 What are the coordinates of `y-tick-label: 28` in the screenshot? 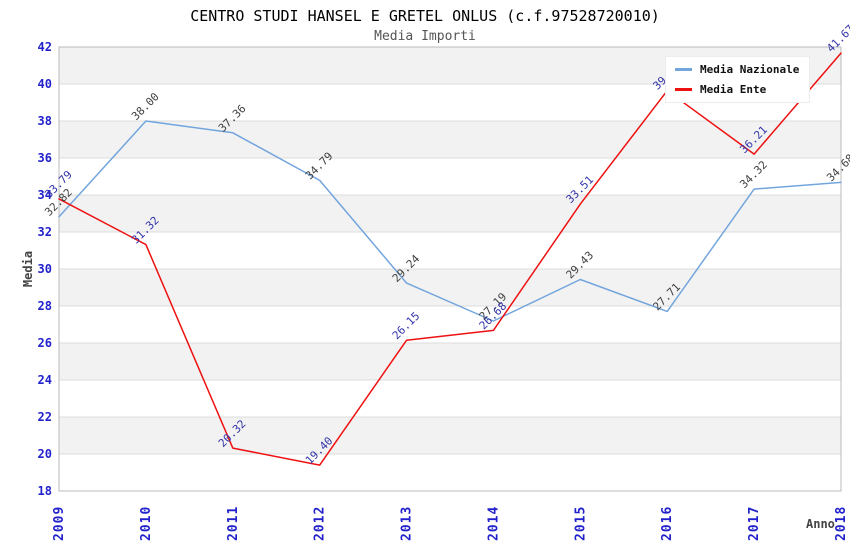 It's located at (45, 306).